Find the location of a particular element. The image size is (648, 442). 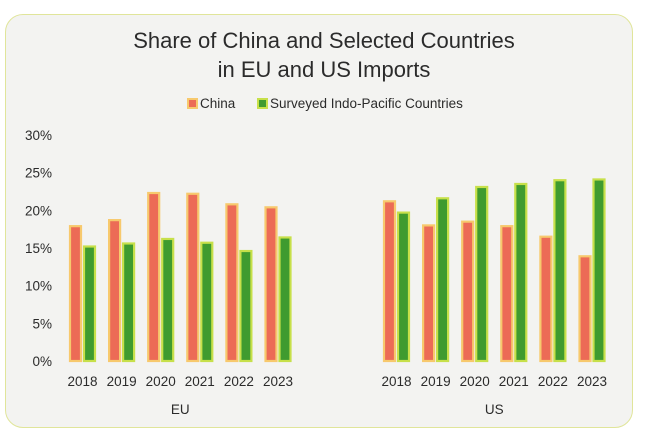

chart-title-line-1: Share of China and Selected Countries is located at coordinates (324, 40).